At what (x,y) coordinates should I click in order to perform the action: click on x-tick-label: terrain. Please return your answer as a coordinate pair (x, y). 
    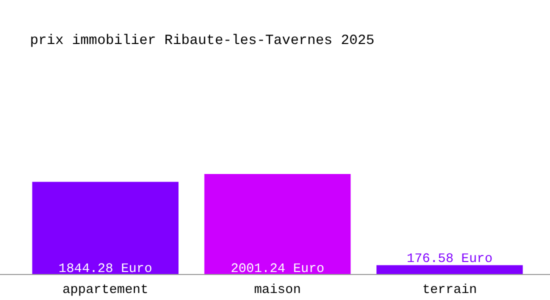
    Looking at the image, I should click on (449, 289).